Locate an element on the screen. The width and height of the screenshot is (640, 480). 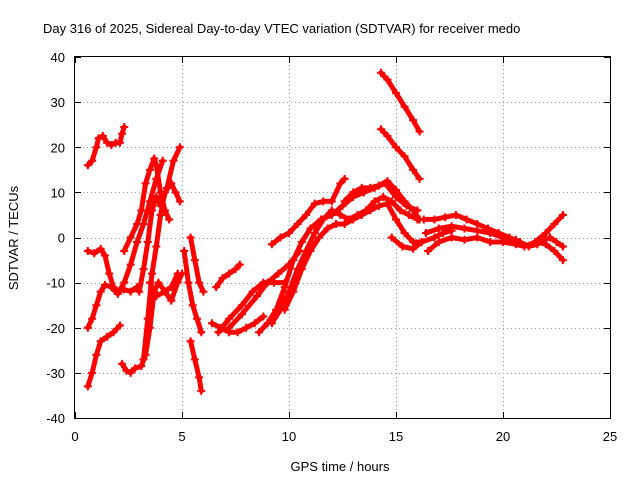
series-track-x is located at coordinates (421, 239).